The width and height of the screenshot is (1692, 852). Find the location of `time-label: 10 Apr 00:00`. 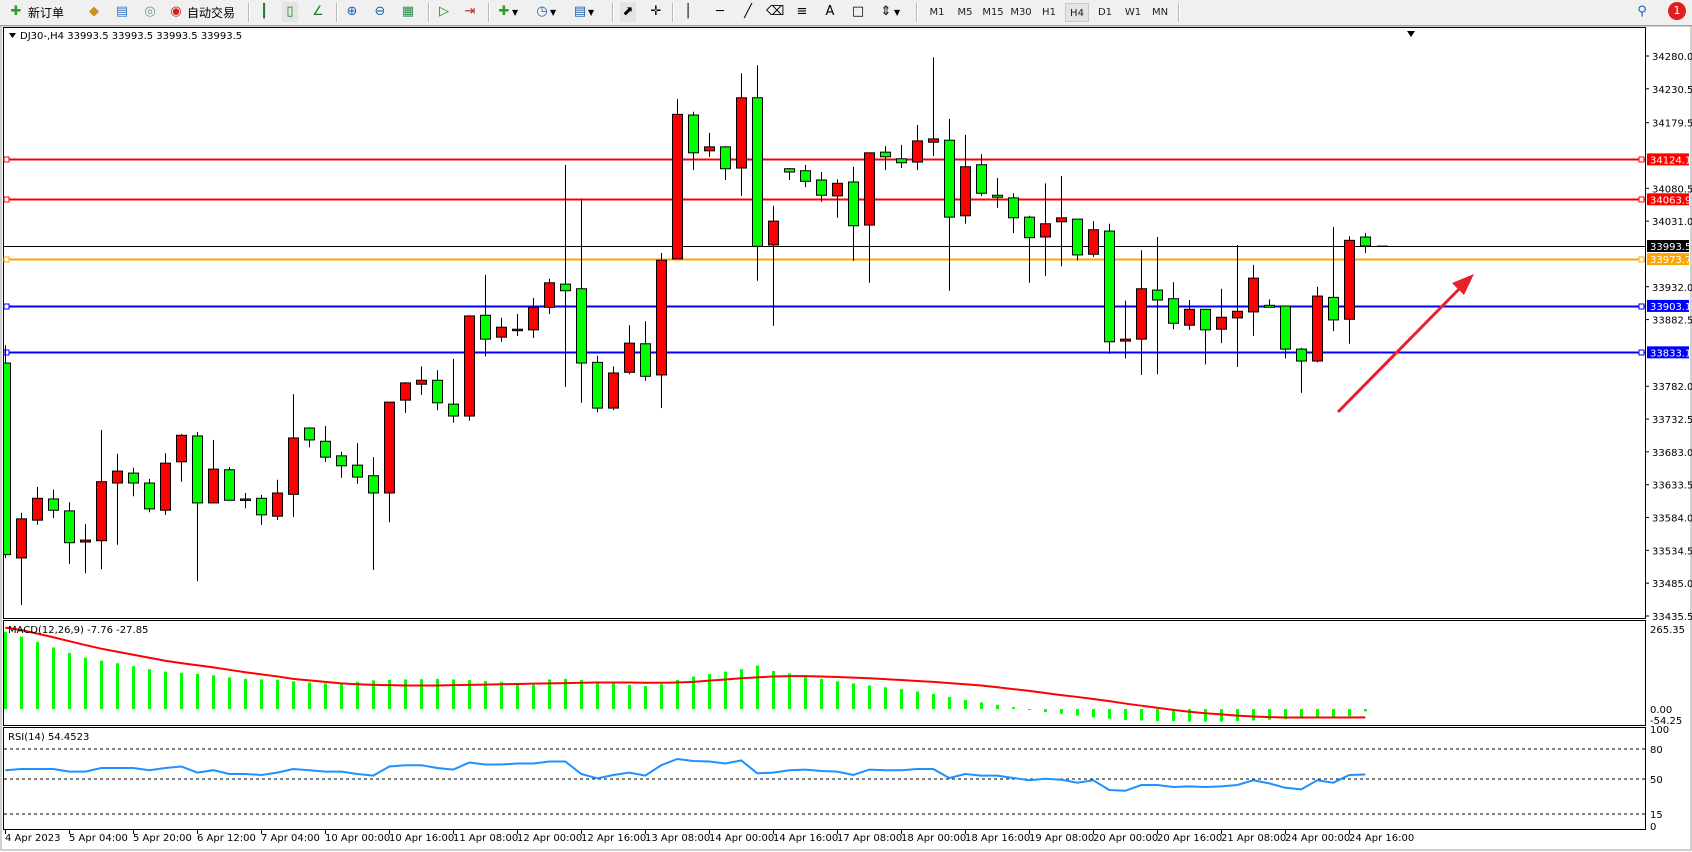

time-label: 10 Apr 00:00 is located at coordinates (357, 838).